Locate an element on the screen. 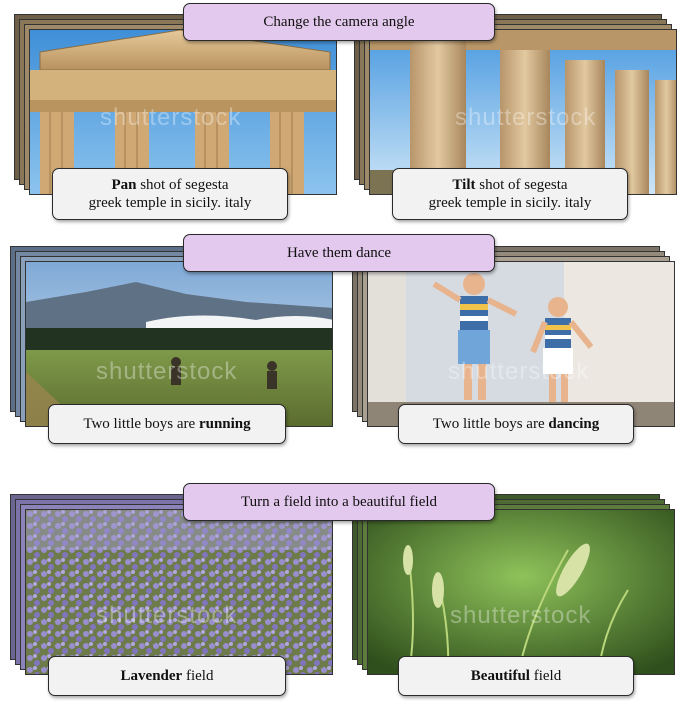 This screenshot has height=701, width=677. caption-running: Two little boys are running is located at coordinates (167, 424).